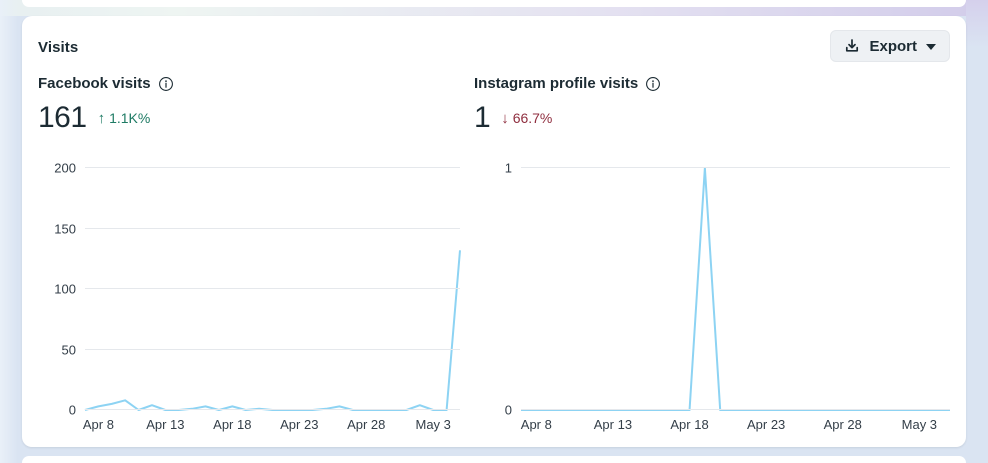 Image resolution: width=988 pixels, height=463 pixels. Describe the element at coordinates (249, 83) in the screenshot. I see `facebook-visits-header: Facebook visits` at that location.